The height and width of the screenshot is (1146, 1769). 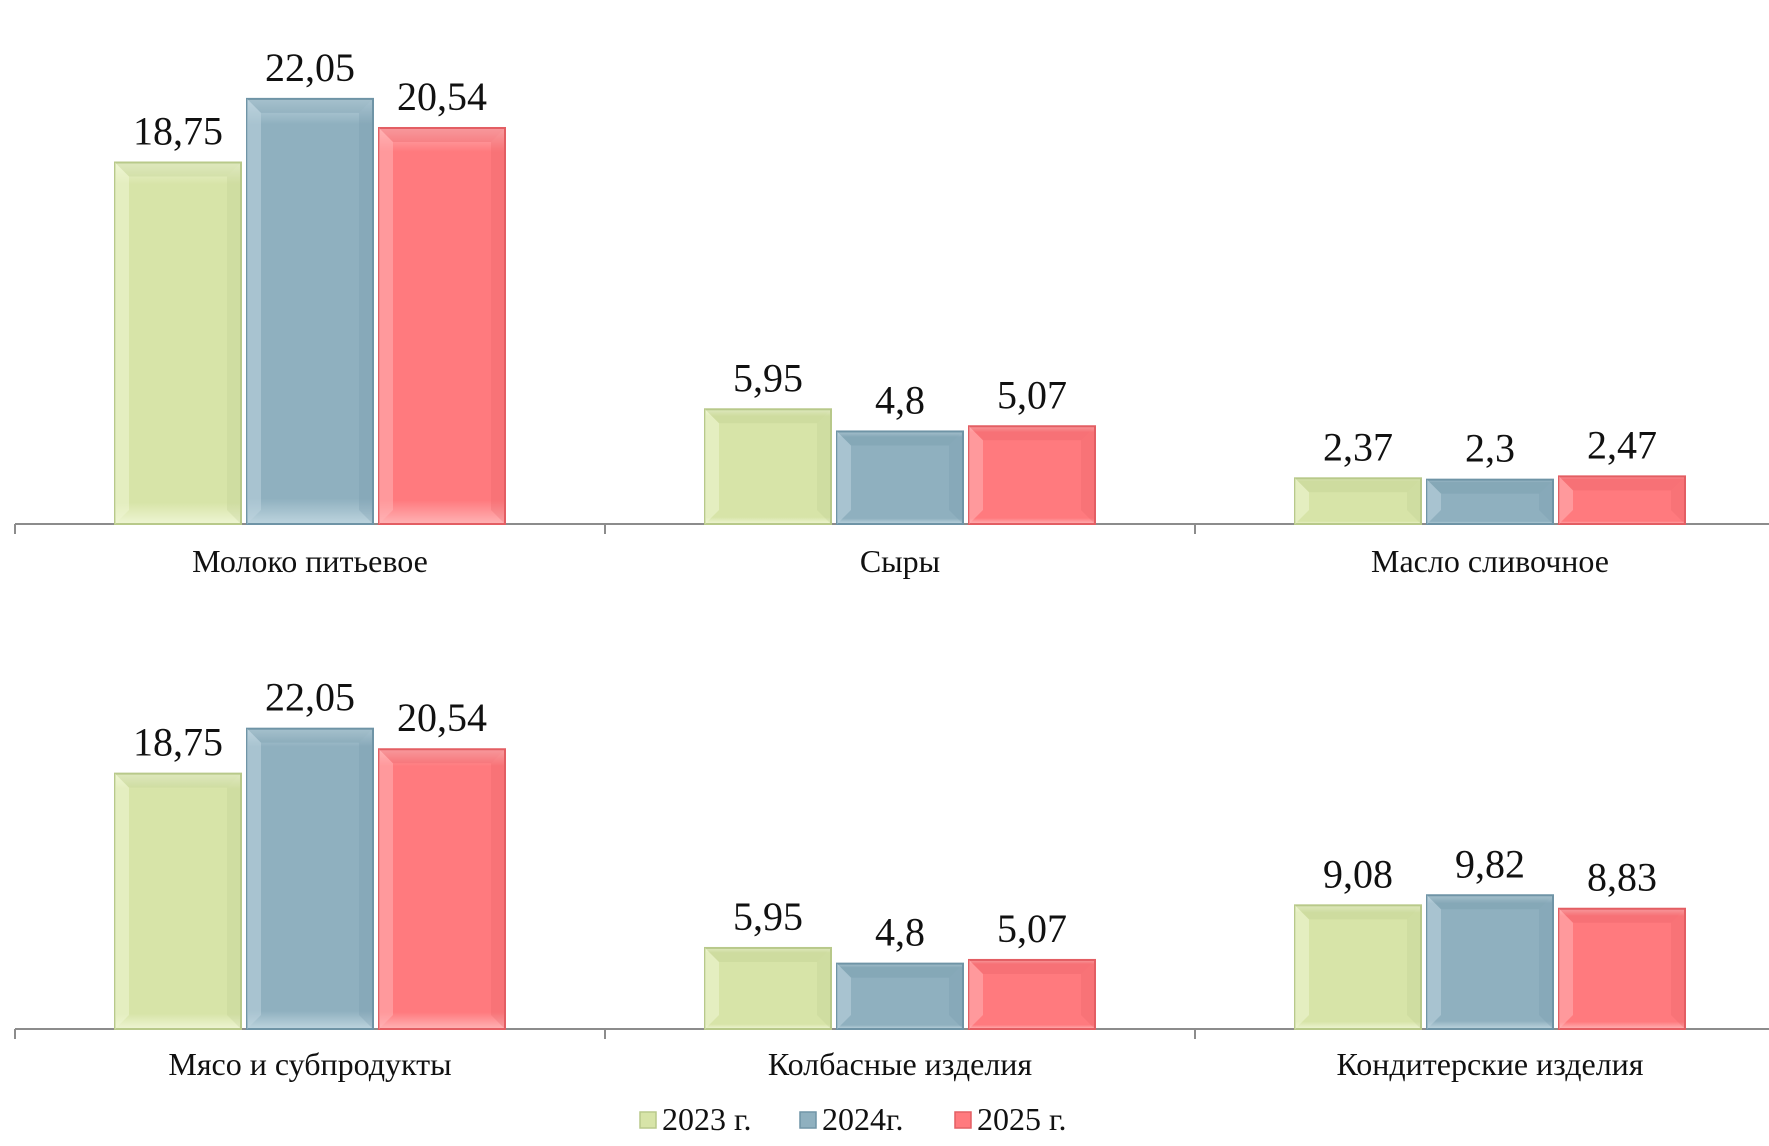 I want to click on category-label: Колбасные изделия, so click(x=900, y=1064).